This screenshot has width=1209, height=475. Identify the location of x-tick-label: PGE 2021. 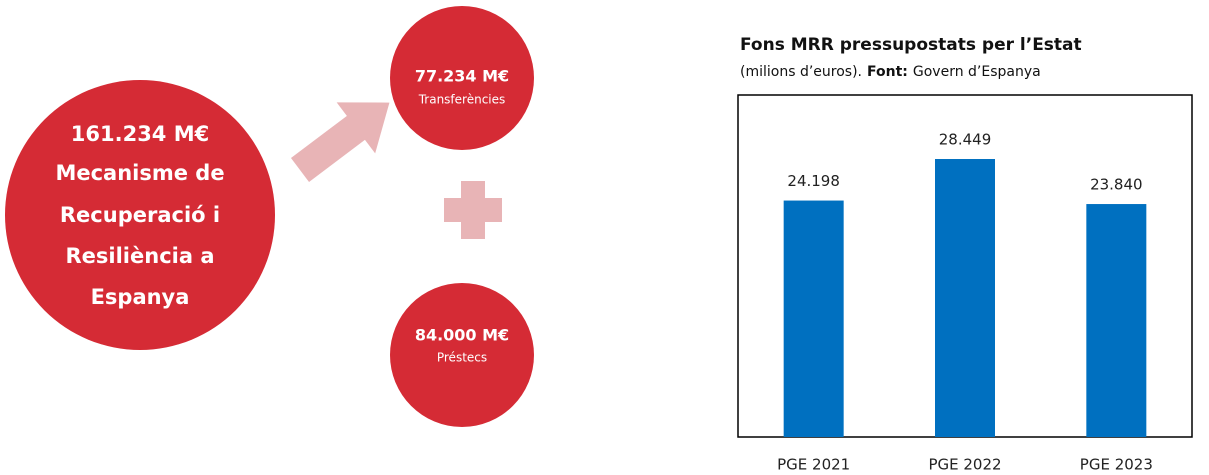
(813, 465).